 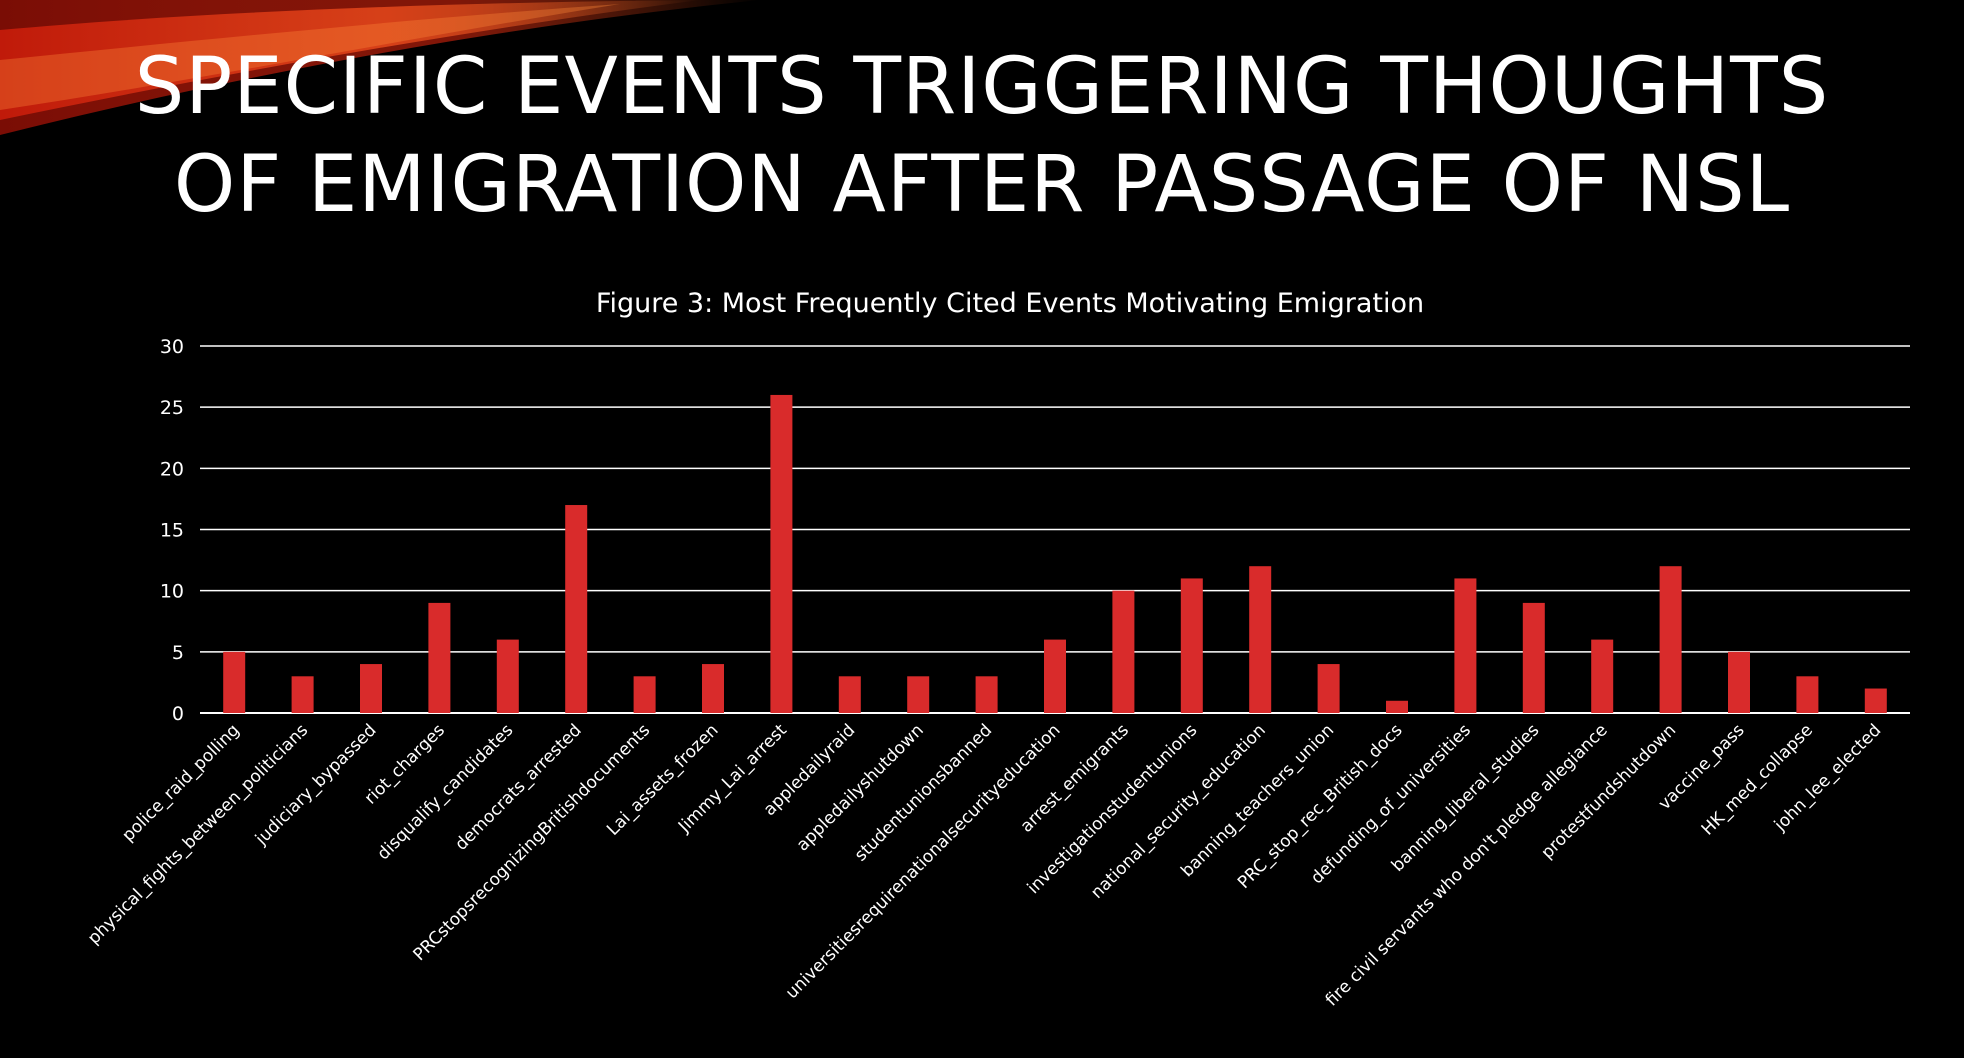 I want to click on x-tick-label: protestfundshutdown, so click(x=1608, y=791).